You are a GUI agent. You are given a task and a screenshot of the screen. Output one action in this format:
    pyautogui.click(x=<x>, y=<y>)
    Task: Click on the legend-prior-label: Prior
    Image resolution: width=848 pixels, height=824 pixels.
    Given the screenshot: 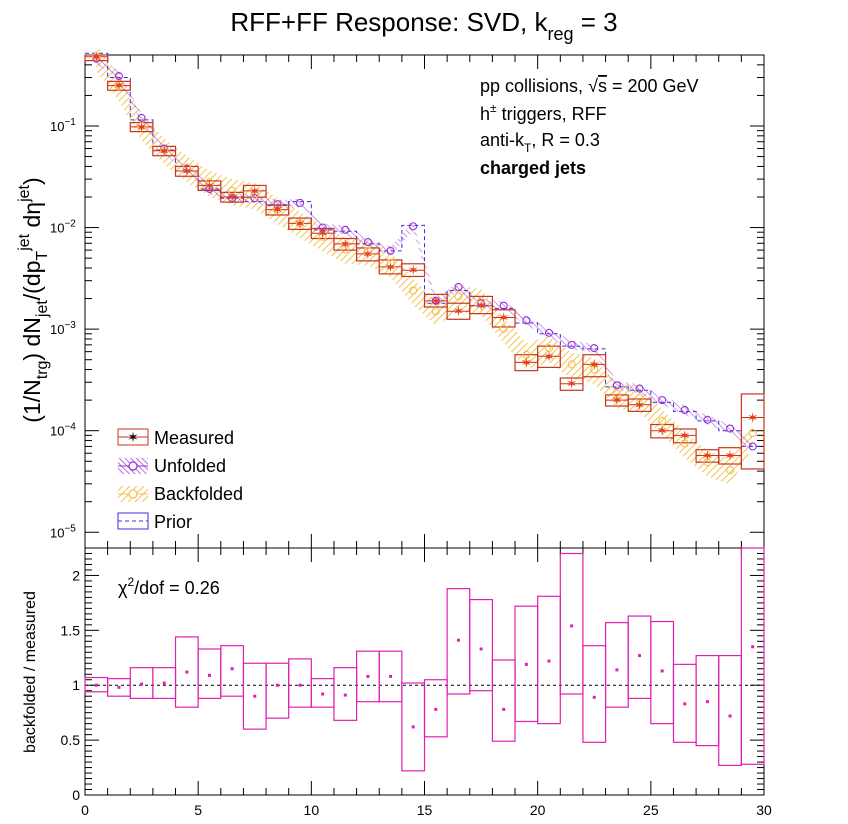 What is the action you would take?
    pyautogui.click(x=173, y=522)
    